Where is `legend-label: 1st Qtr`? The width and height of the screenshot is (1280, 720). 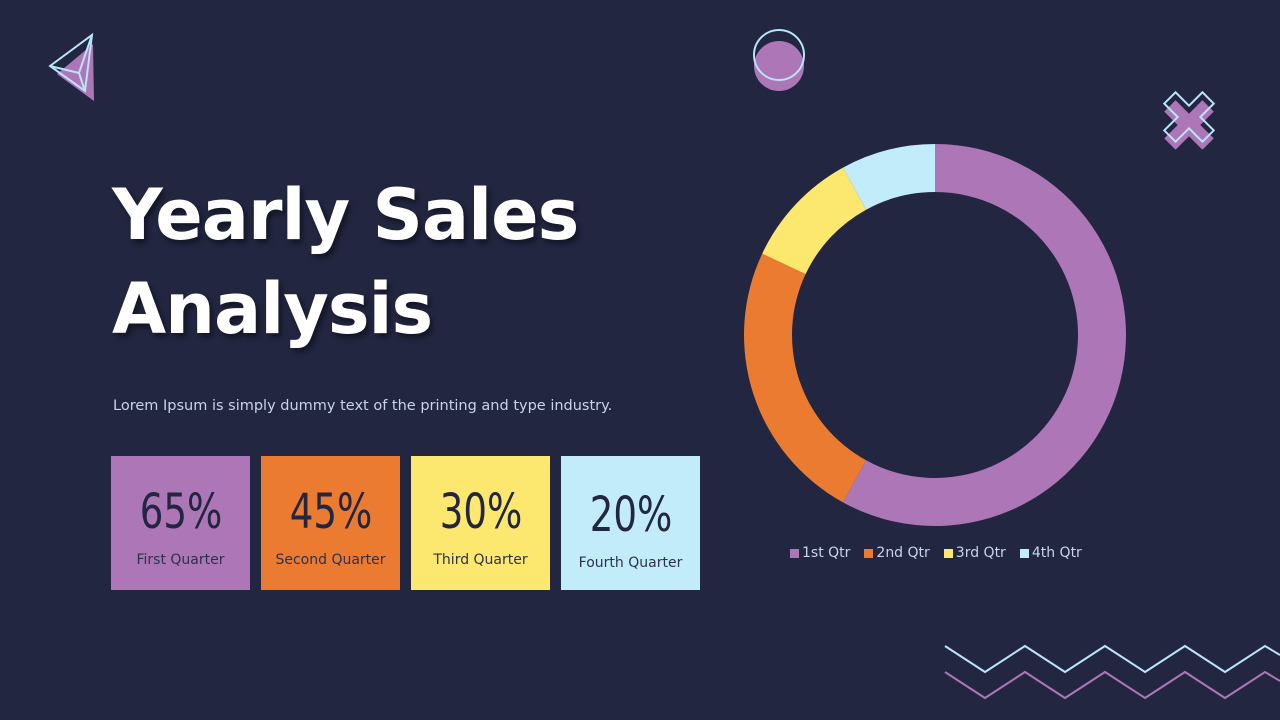 legend-label: 1st Qtr is located at coordinates (826, 553).